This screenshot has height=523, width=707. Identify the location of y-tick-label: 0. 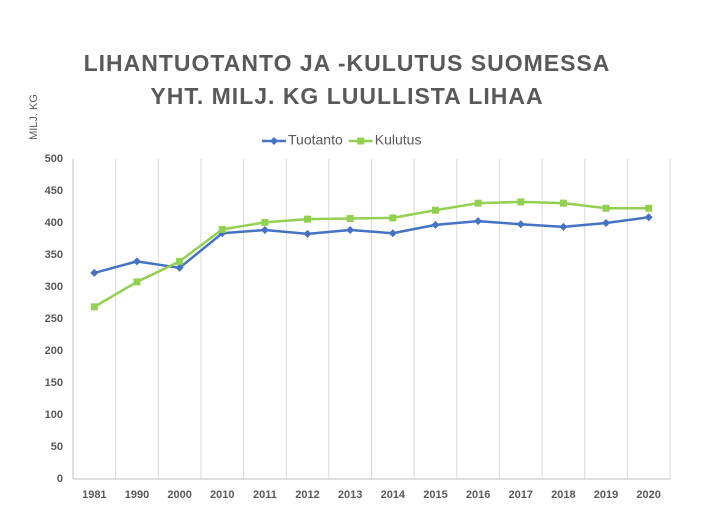
(60, 479).